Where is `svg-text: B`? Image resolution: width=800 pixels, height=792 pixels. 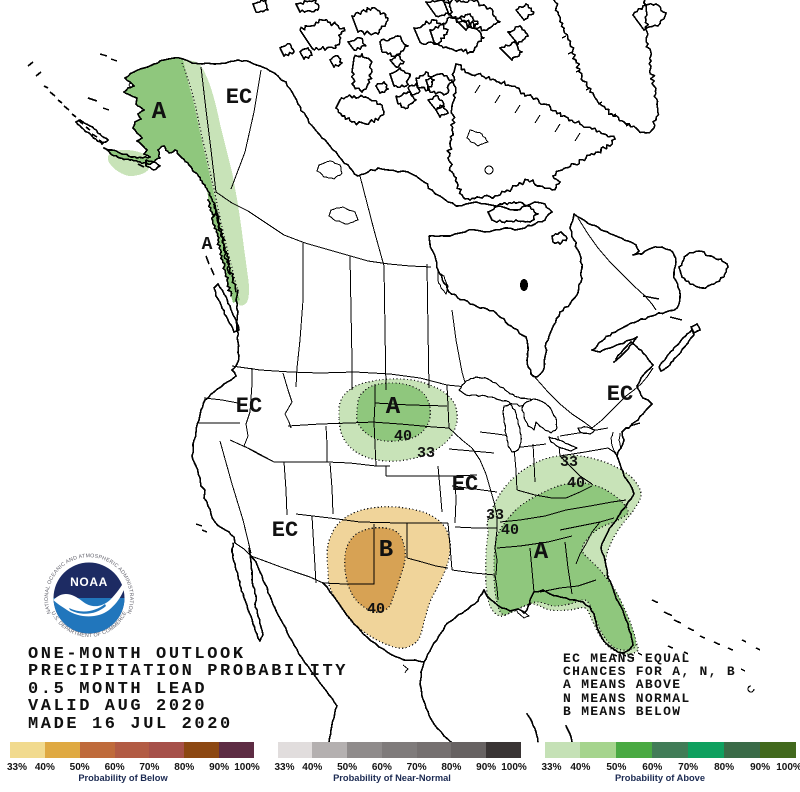
svg-text: B is located at coordinates (386, 550).